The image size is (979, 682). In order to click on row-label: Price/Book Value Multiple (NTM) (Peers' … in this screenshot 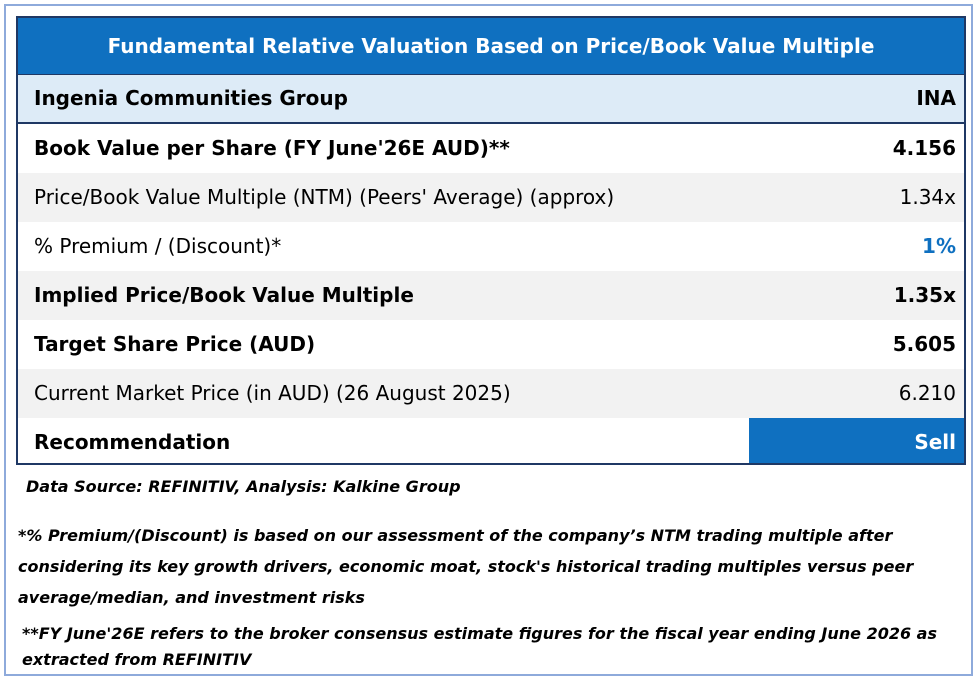, I will do `click(324, 197)`.